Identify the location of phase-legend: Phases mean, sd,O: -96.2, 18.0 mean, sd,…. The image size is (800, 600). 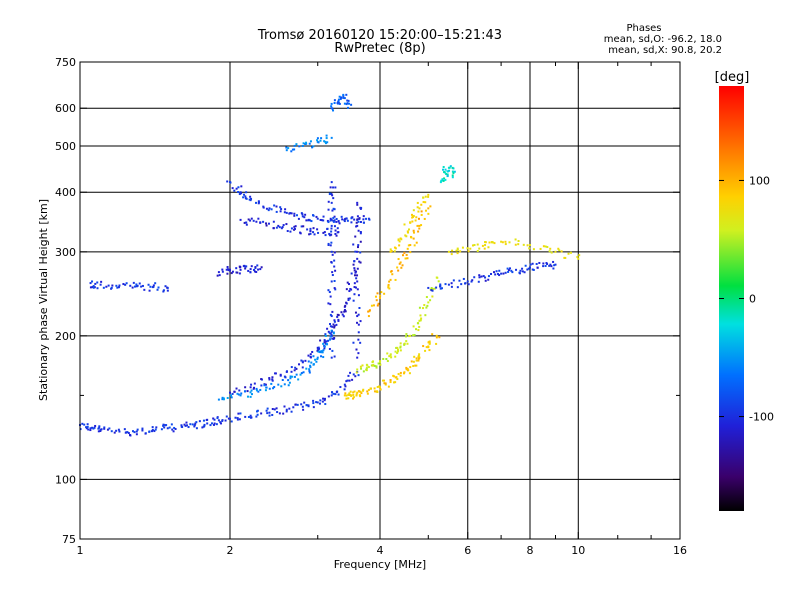
(663, 39).